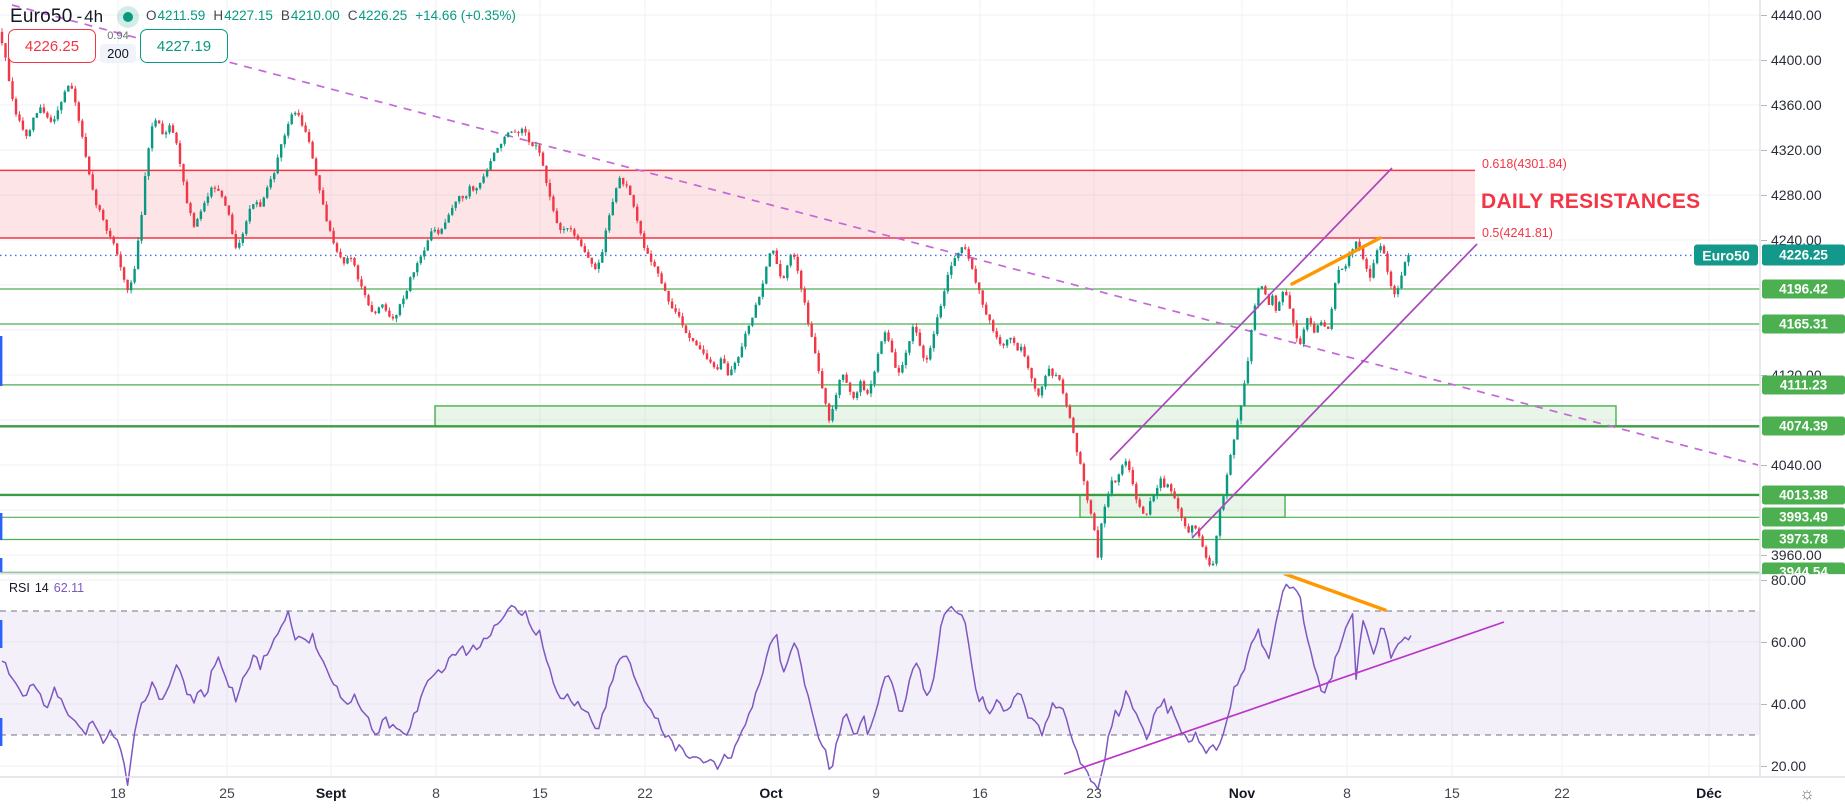 Image resolution: width=1845 pixels, height=811 pixels. What do you see at coordinates (118, 36) in the screenshot?
I see `spread-value: 0.94` at bounding box center [118, 36].